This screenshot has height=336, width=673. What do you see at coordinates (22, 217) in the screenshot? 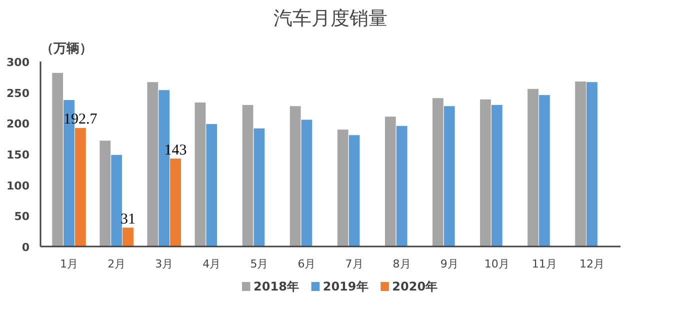
I see `y-tick-label: 50` at bounding box center [22, 217].